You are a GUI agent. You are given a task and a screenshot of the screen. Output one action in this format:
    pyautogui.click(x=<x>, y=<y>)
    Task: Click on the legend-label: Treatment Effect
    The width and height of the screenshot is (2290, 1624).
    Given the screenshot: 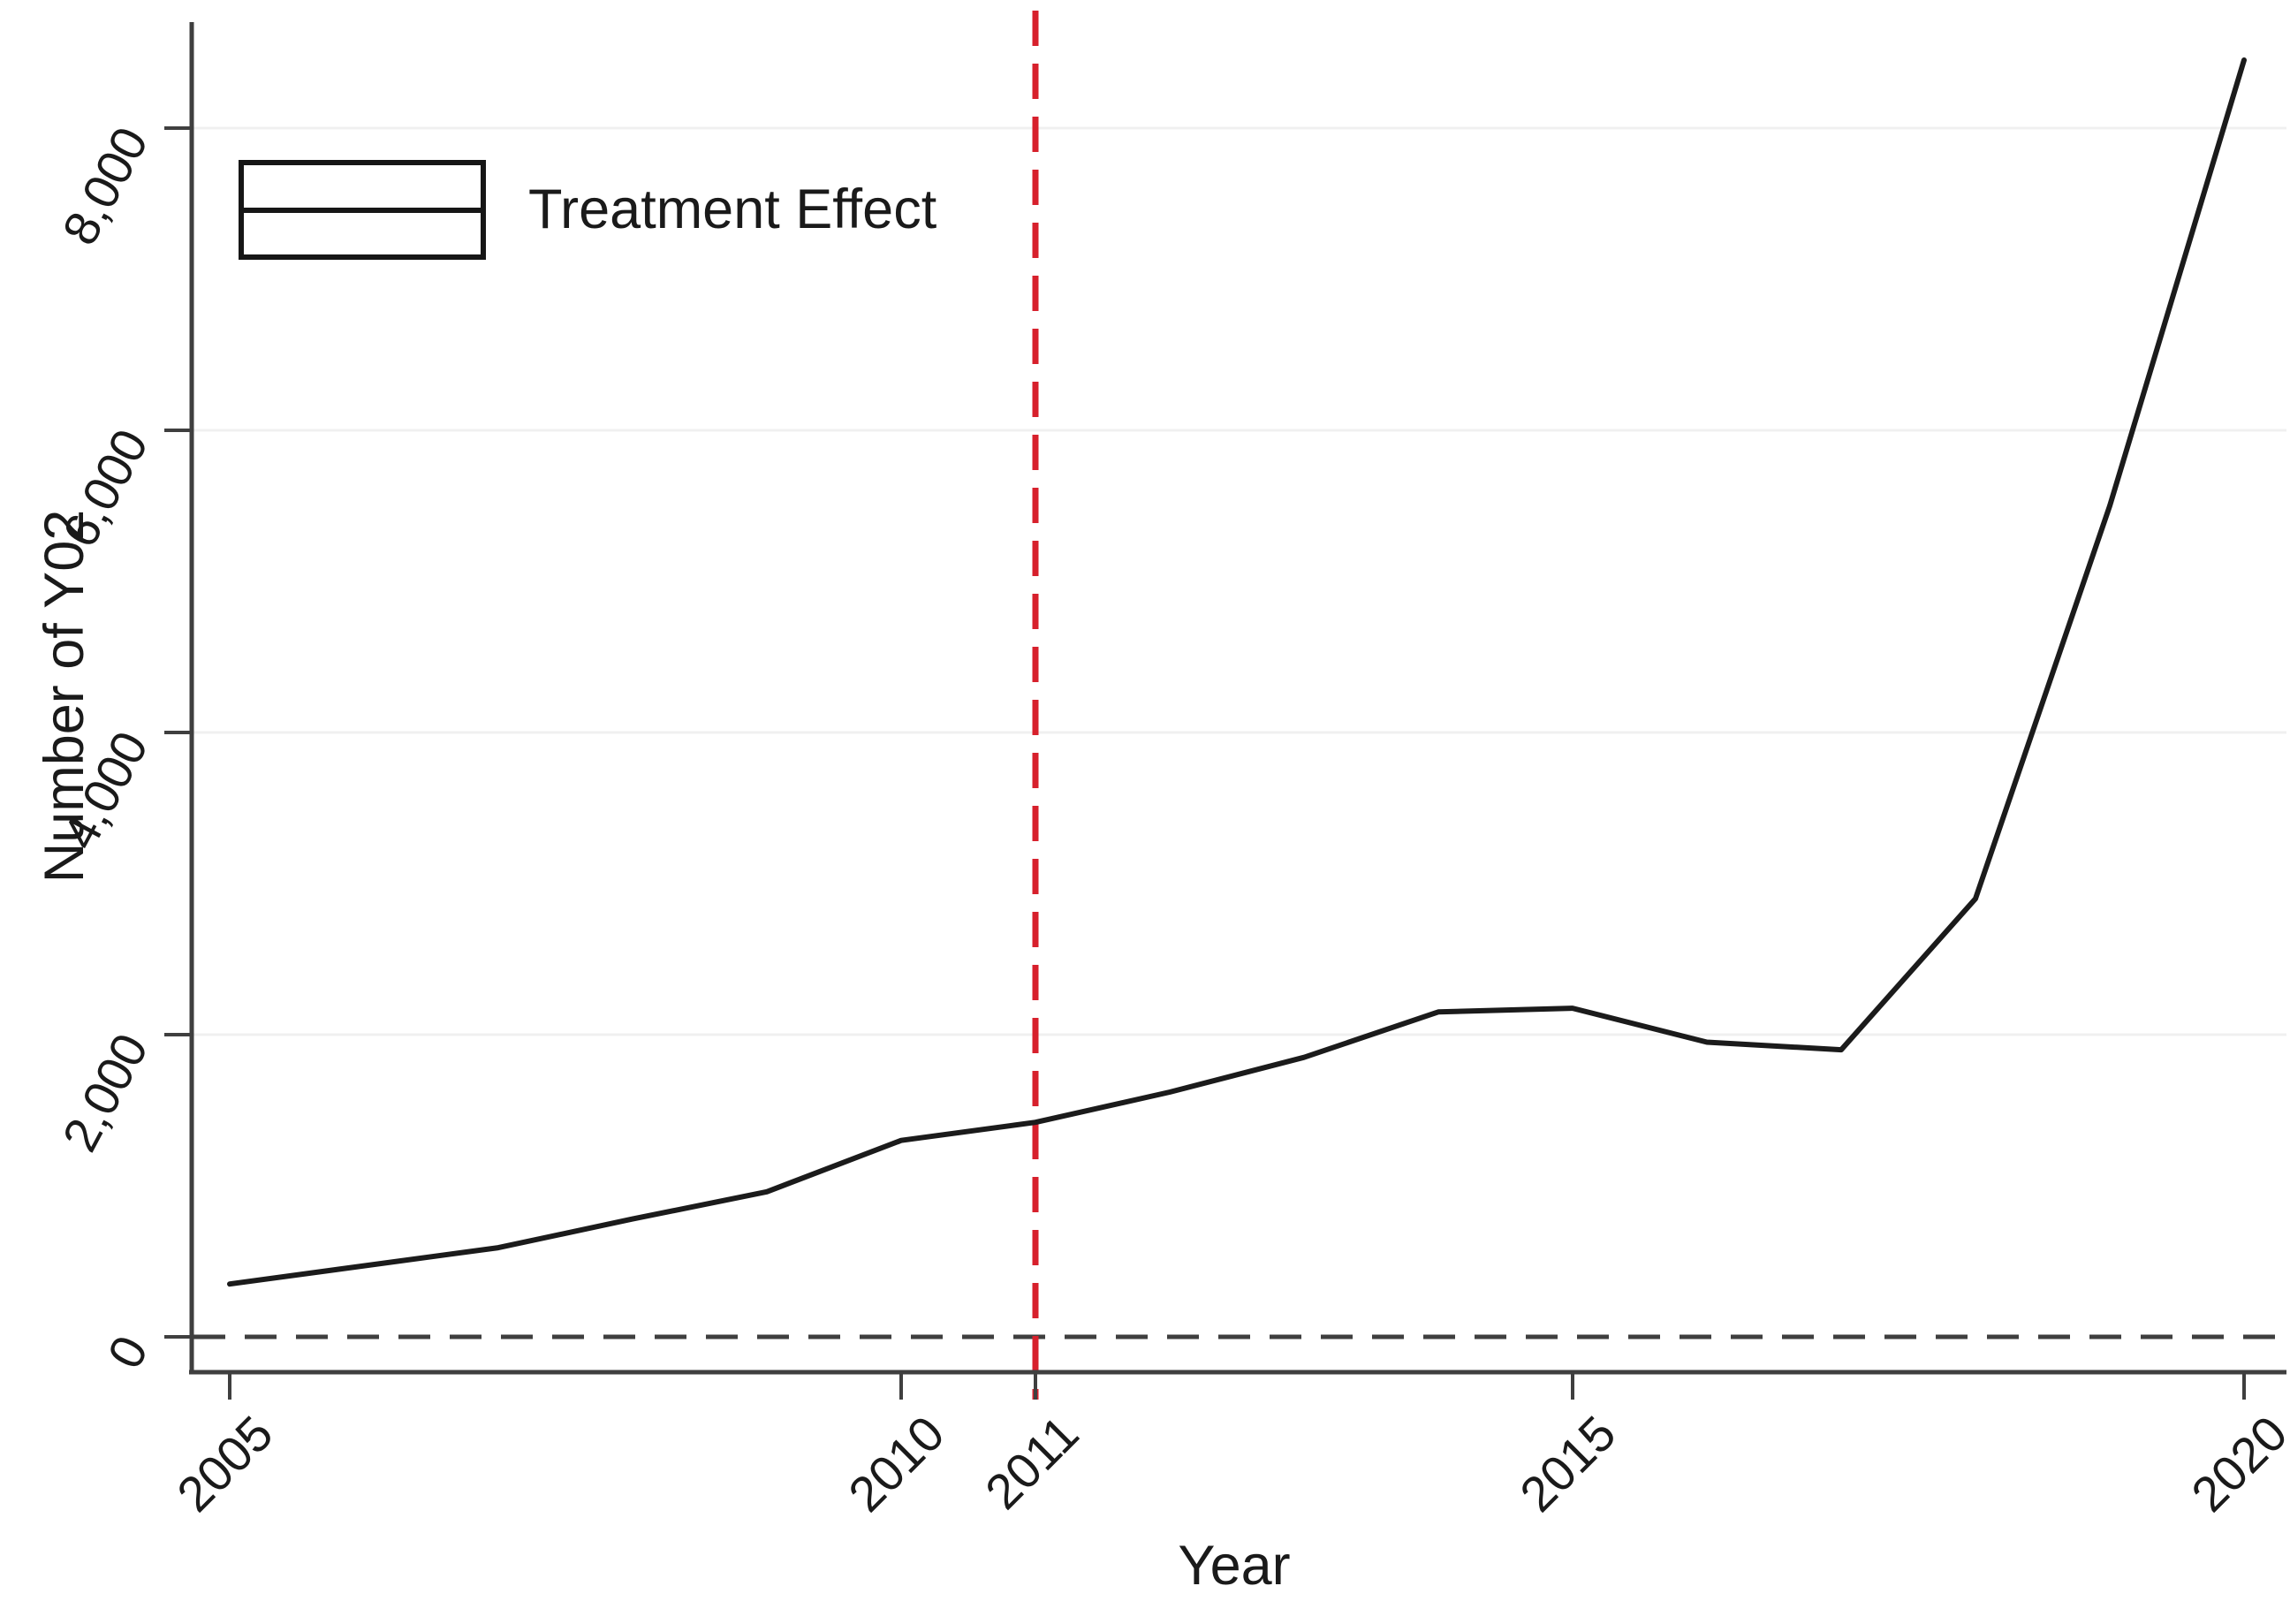 What is the action you would take?
    pyautogui.click(x=732, y=209)
    